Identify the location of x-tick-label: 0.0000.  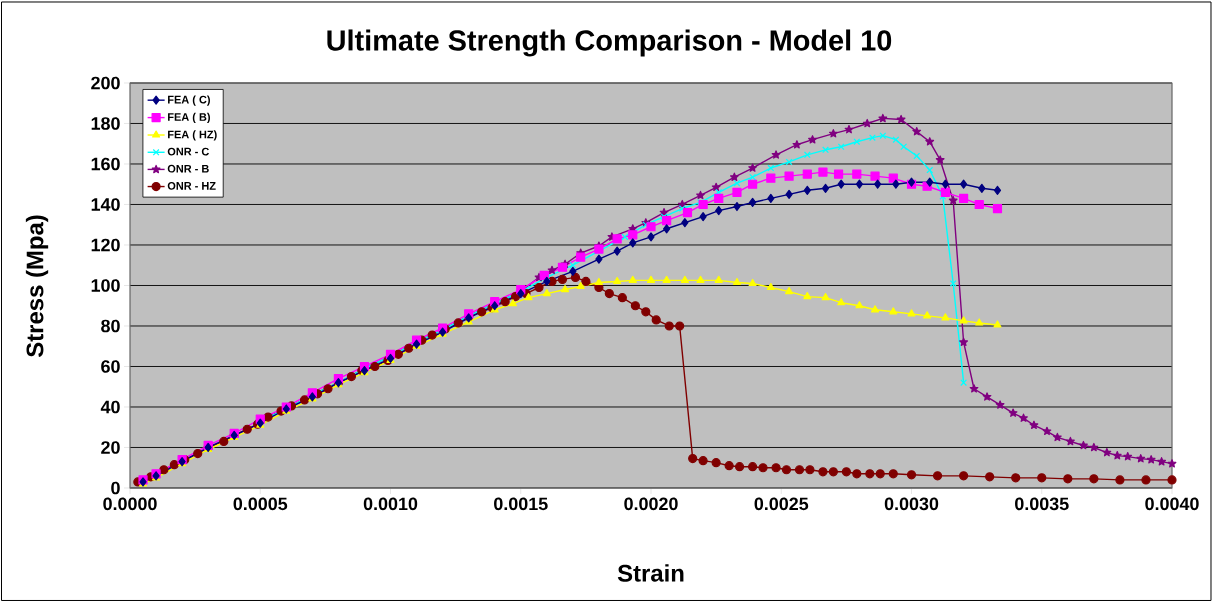
(130, 504).